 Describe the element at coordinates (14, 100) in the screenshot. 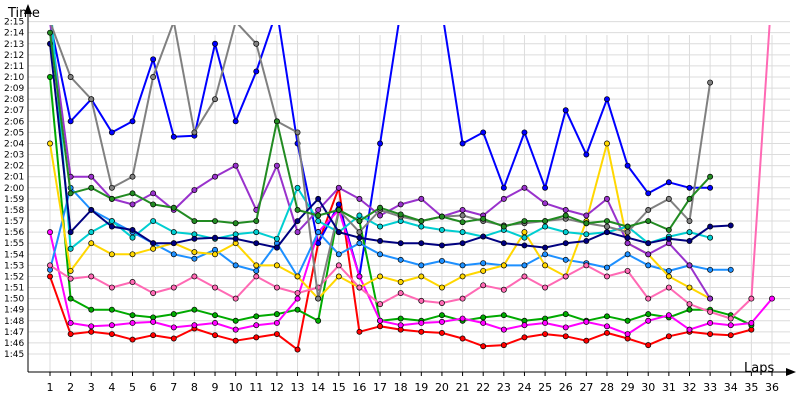

I see `y-tick-label: 2:08` at that location.